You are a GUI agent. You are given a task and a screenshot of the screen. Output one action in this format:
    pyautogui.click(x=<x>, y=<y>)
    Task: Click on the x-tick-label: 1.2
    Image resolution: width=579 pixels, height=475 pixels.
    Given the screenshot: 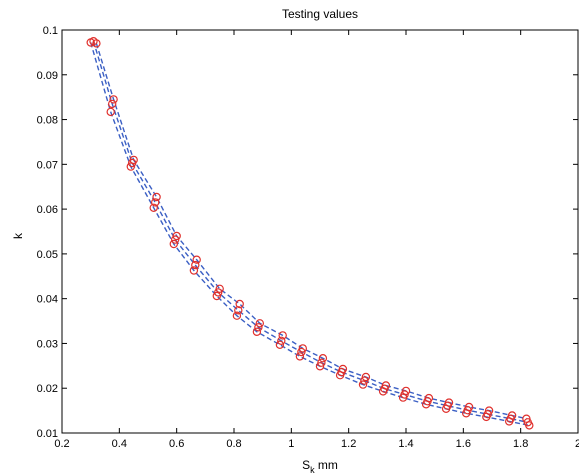 What is the action you would take?
    pyautogui.click(x=348, y=444)
    